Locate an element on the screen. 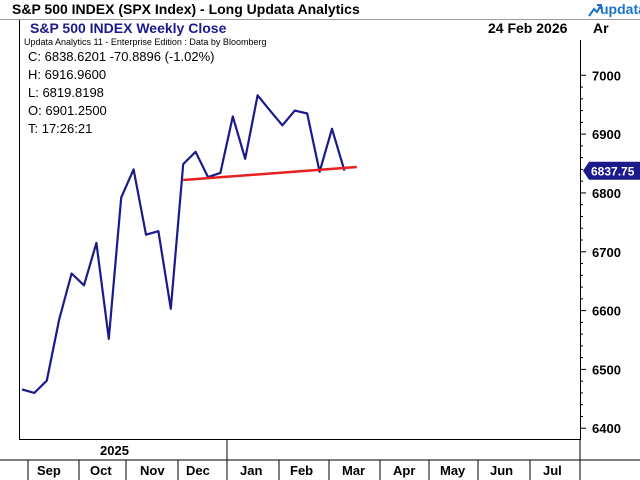  month-label-dec: Dec is located at coordinates (198, 470).